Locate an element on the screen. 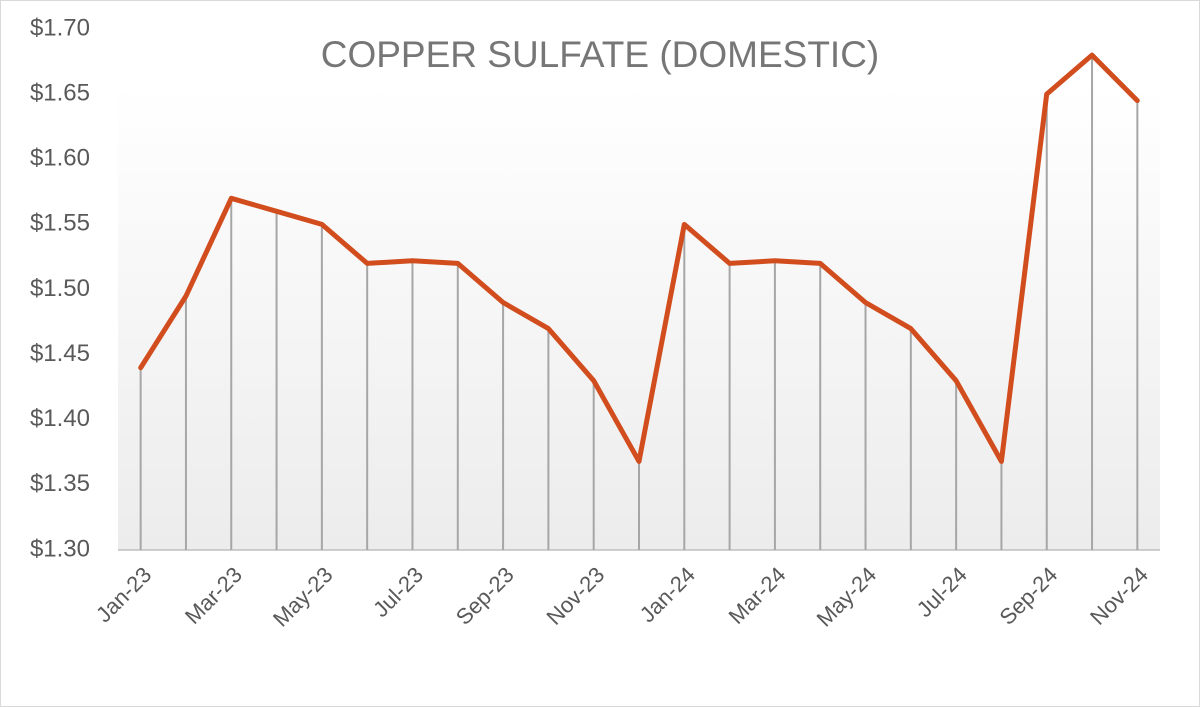 The width and height of the screenshot is (1200, 707). y-tick-label: $1.40 is located at coordinates (60, 418).